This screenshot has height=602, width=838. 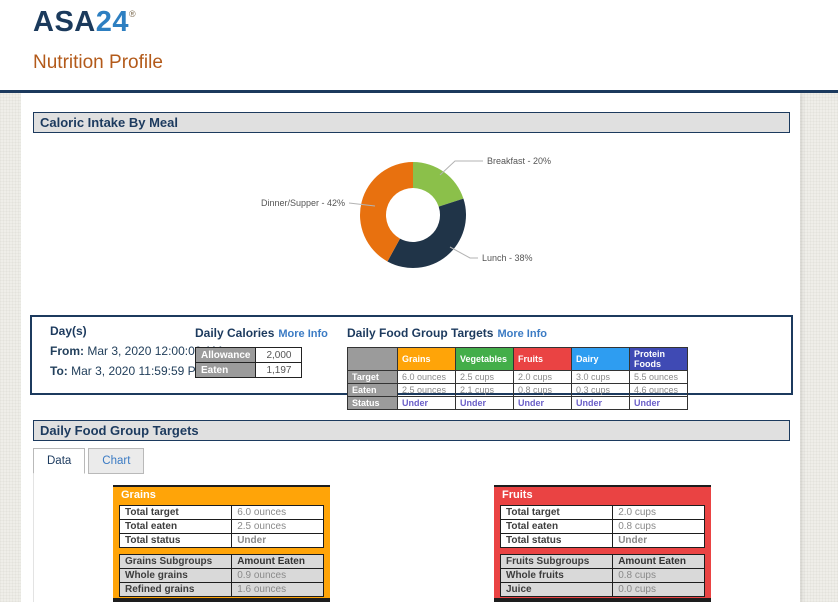 What do you see at coordinates (116, 461) in the screenshot?
I see `tab-chart: Chart` at bounding box center [116, 461].